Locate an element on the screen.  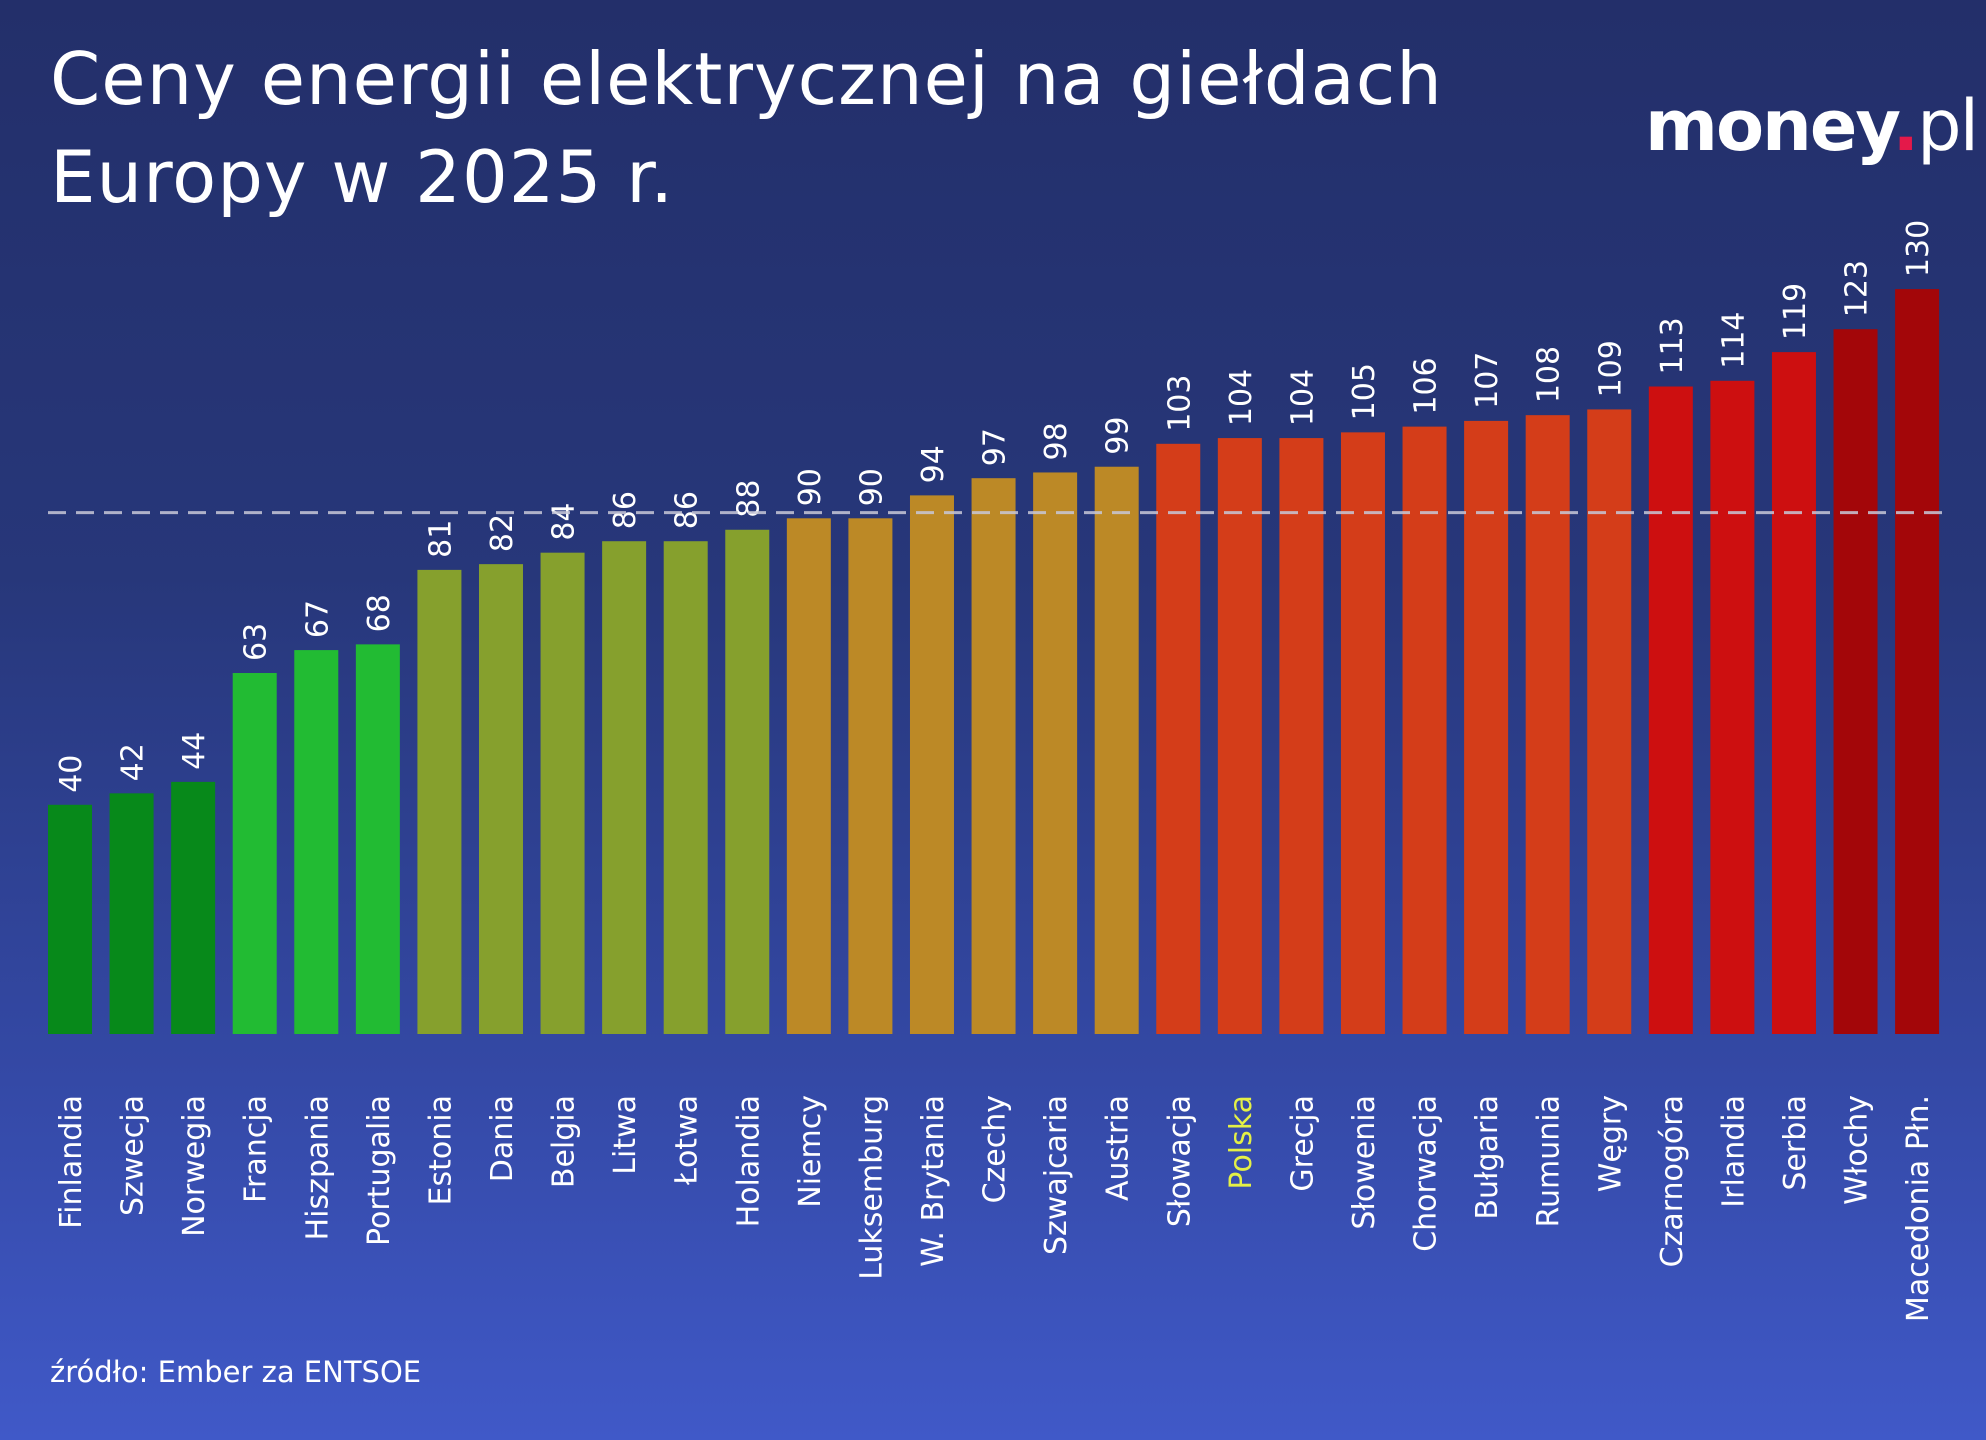
bar-Grecja is located at coordinates (1301, 736).